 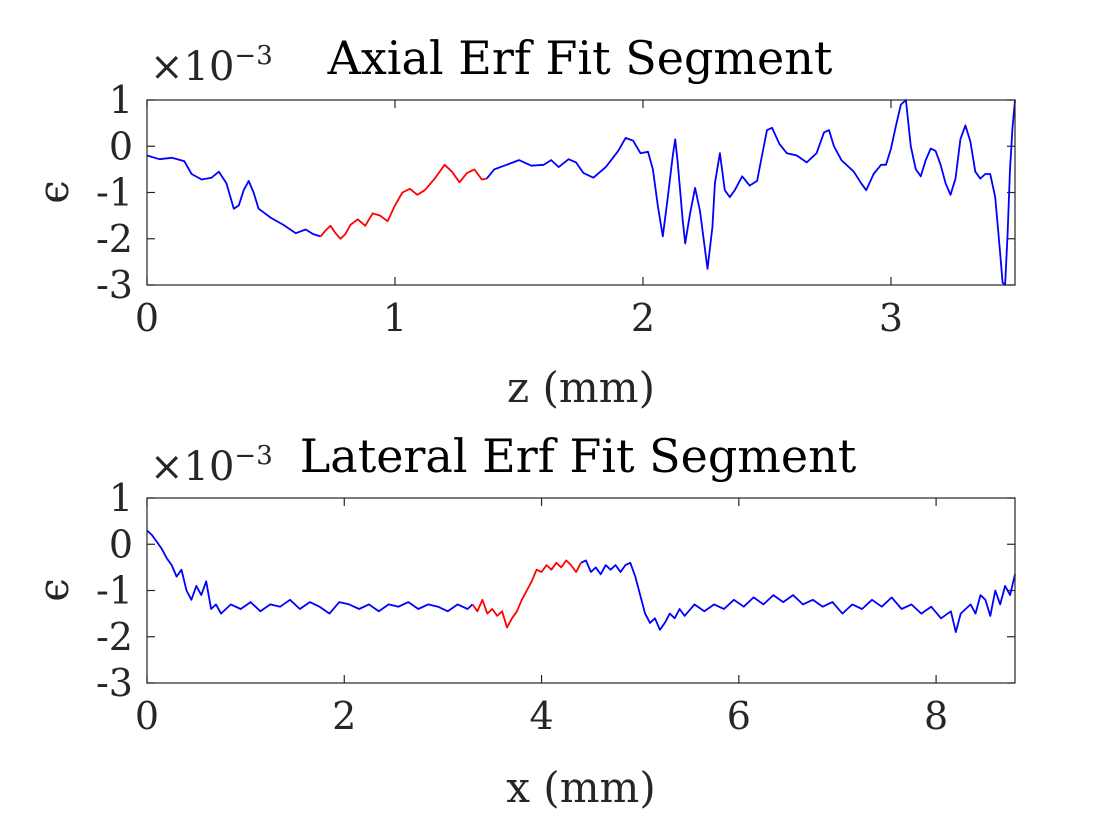 I want to click on lateral-y-tick-label: 1, so click(x=121, y=498).